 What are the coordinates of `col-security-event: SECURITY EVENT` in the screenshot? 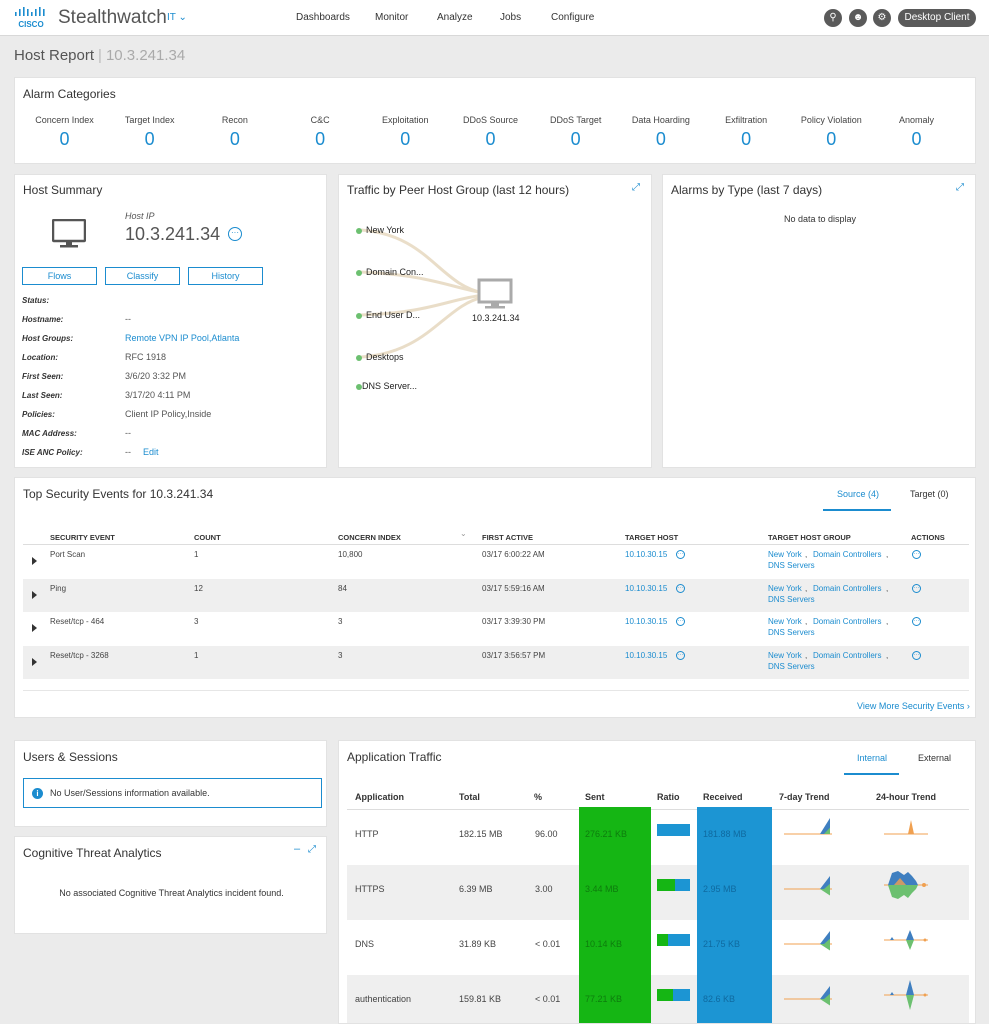 It's located at (82, 537).